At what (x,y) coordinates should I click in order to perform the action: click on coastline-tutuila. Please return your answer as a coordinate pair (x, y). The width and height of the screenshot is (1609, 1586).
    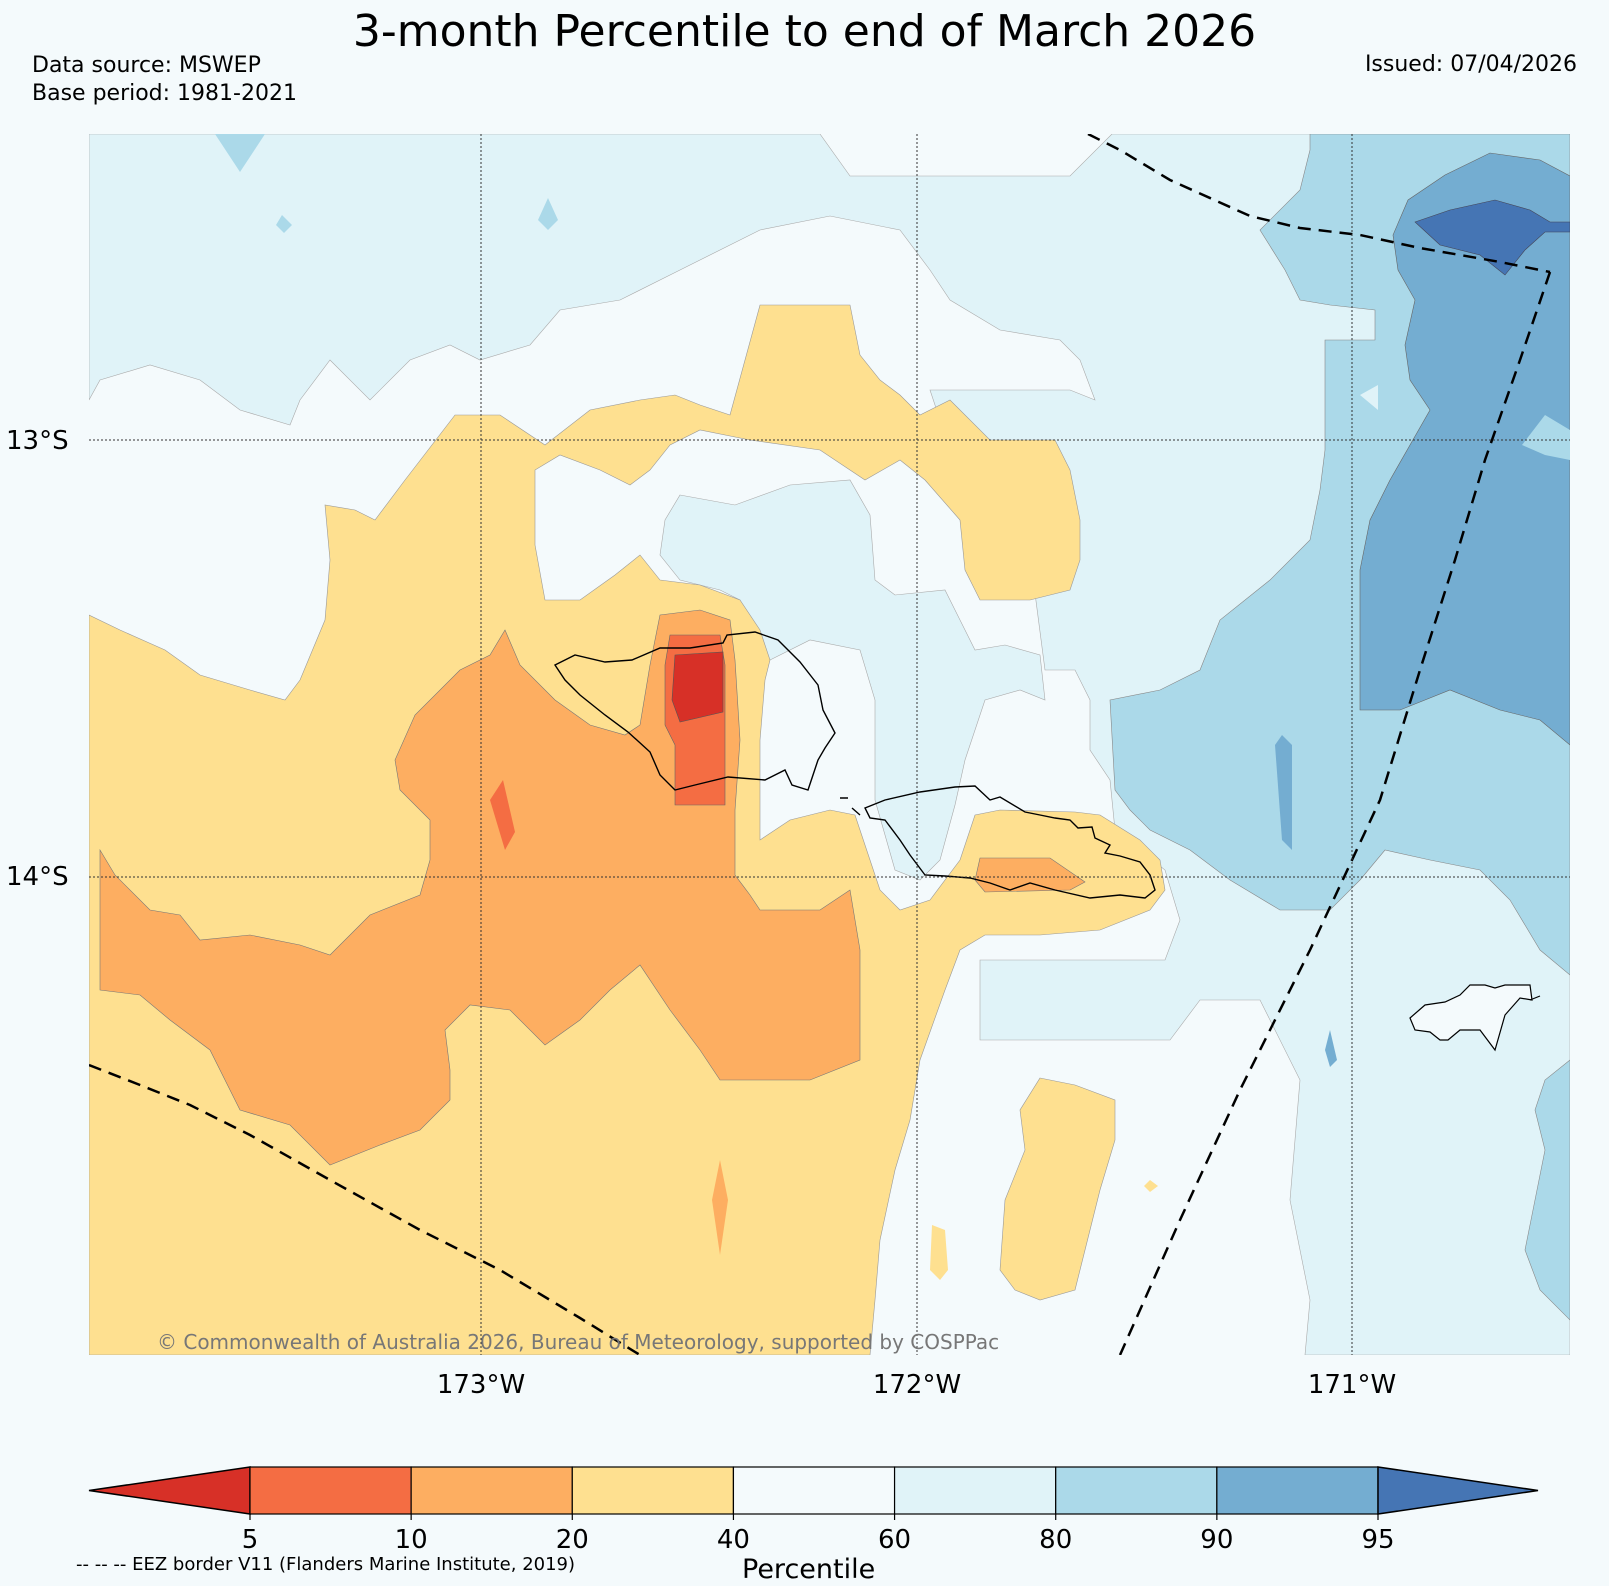
    Looking at the image, I should click on (1471, 1018).